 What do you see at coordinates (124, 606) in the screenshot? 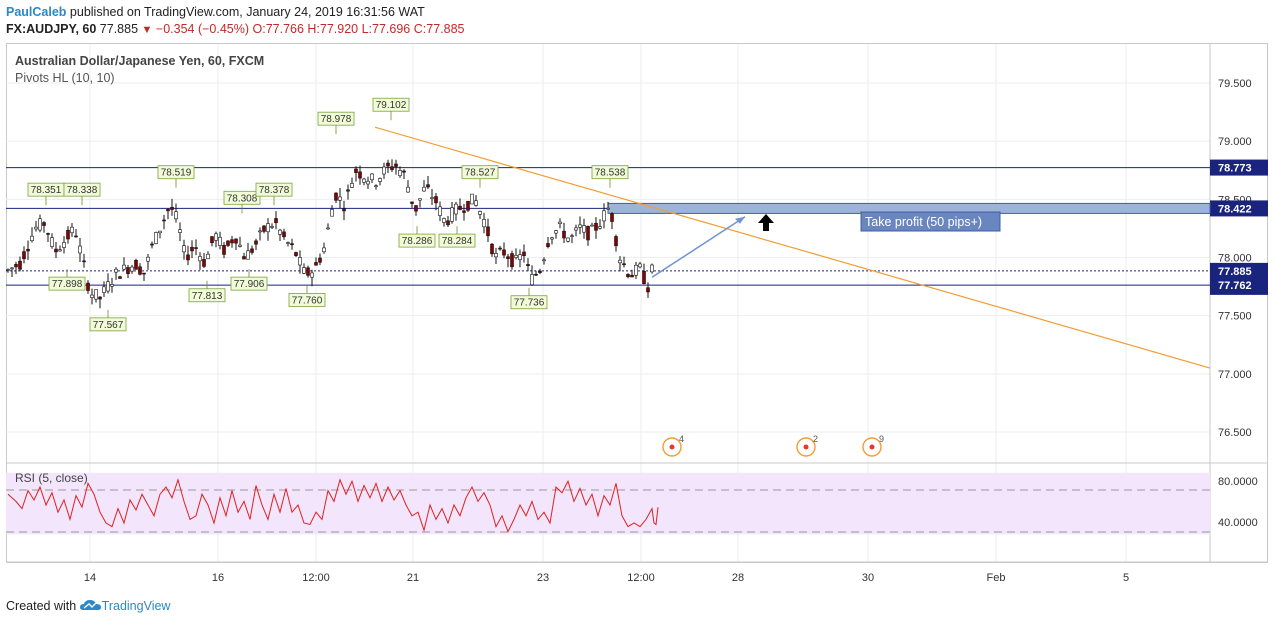
I see `tradingview-logo: TradingView` at bounding box center [124, 606].